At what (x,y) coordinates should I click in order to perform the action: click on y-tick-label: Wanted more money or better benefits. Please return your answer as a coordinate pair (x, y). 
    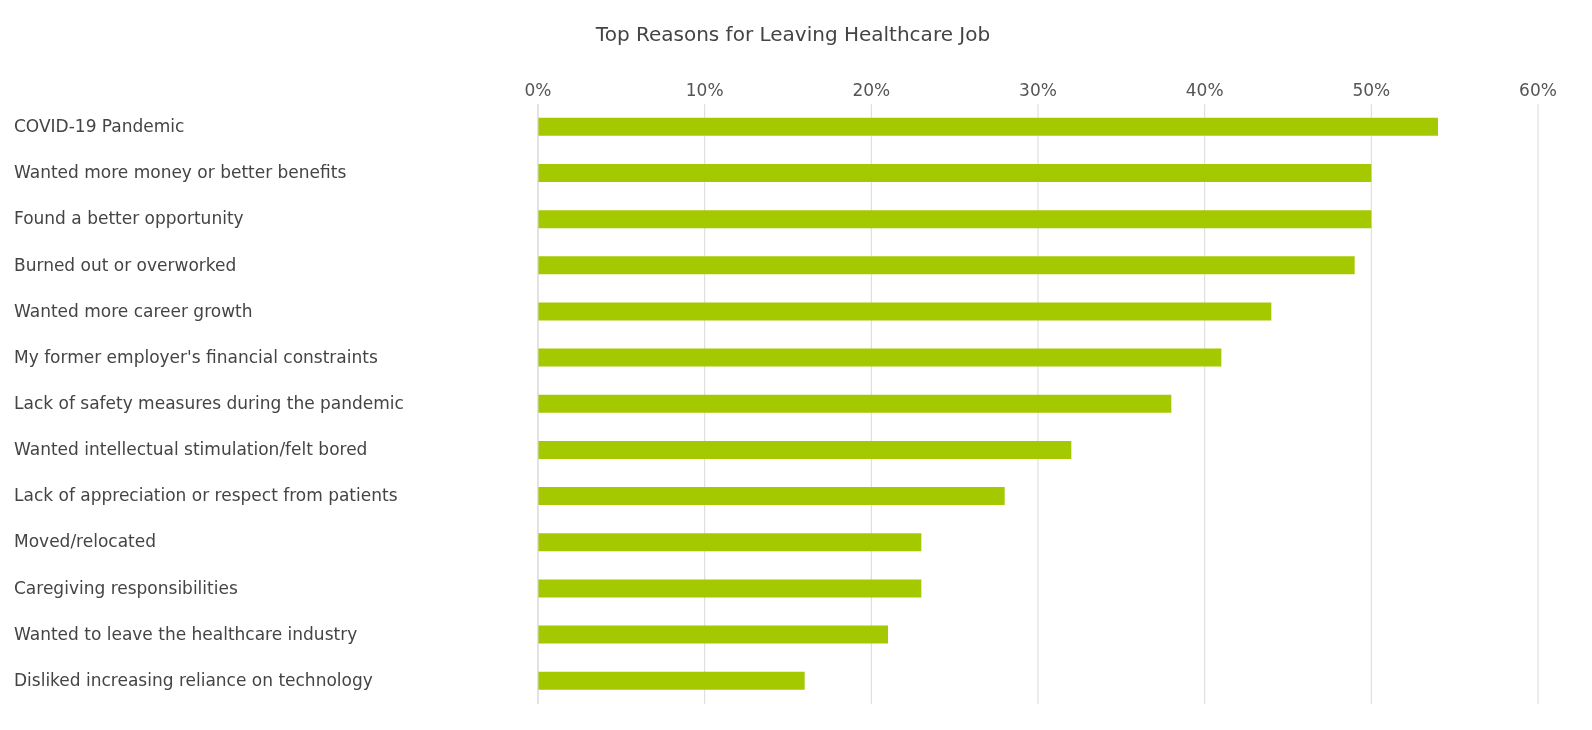
    Looking at the image, I should click on (180, 172).